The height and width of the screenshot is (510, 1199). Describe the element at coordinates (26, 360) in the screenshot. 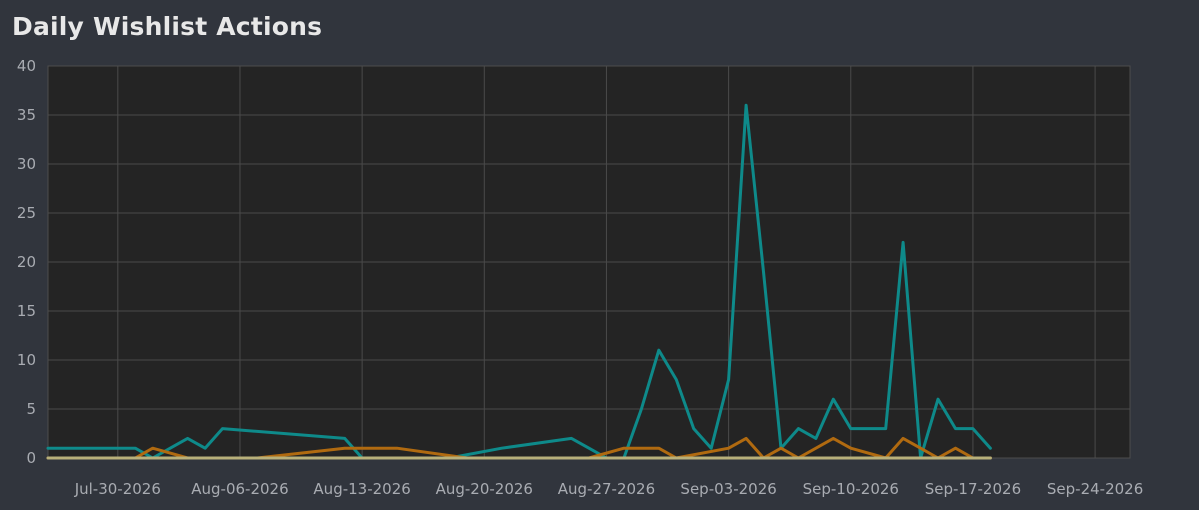

I see `y-tick-label: 10` at that location.